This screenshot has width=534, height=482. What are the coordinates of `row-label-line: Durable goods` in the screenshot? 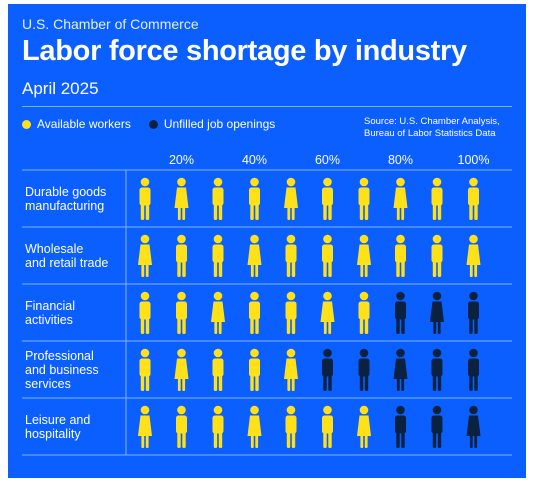 It's located at (66, 191).